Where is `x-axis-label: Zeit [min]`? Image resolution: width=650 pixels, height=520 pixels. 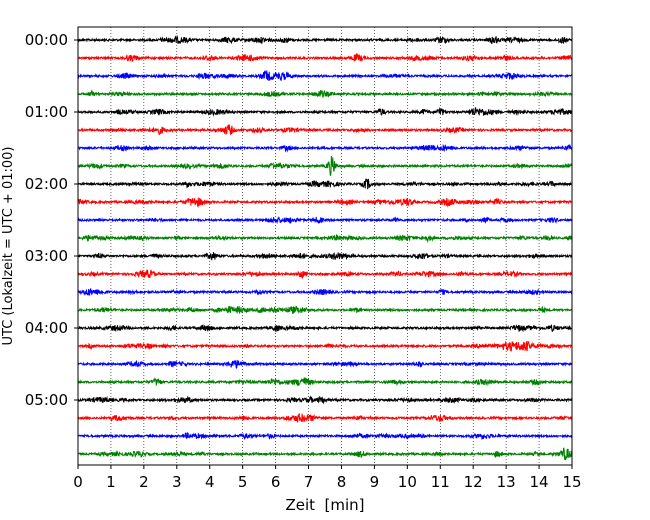 x-axis-label: Zeit [min] is located at coordinates (324, 505).